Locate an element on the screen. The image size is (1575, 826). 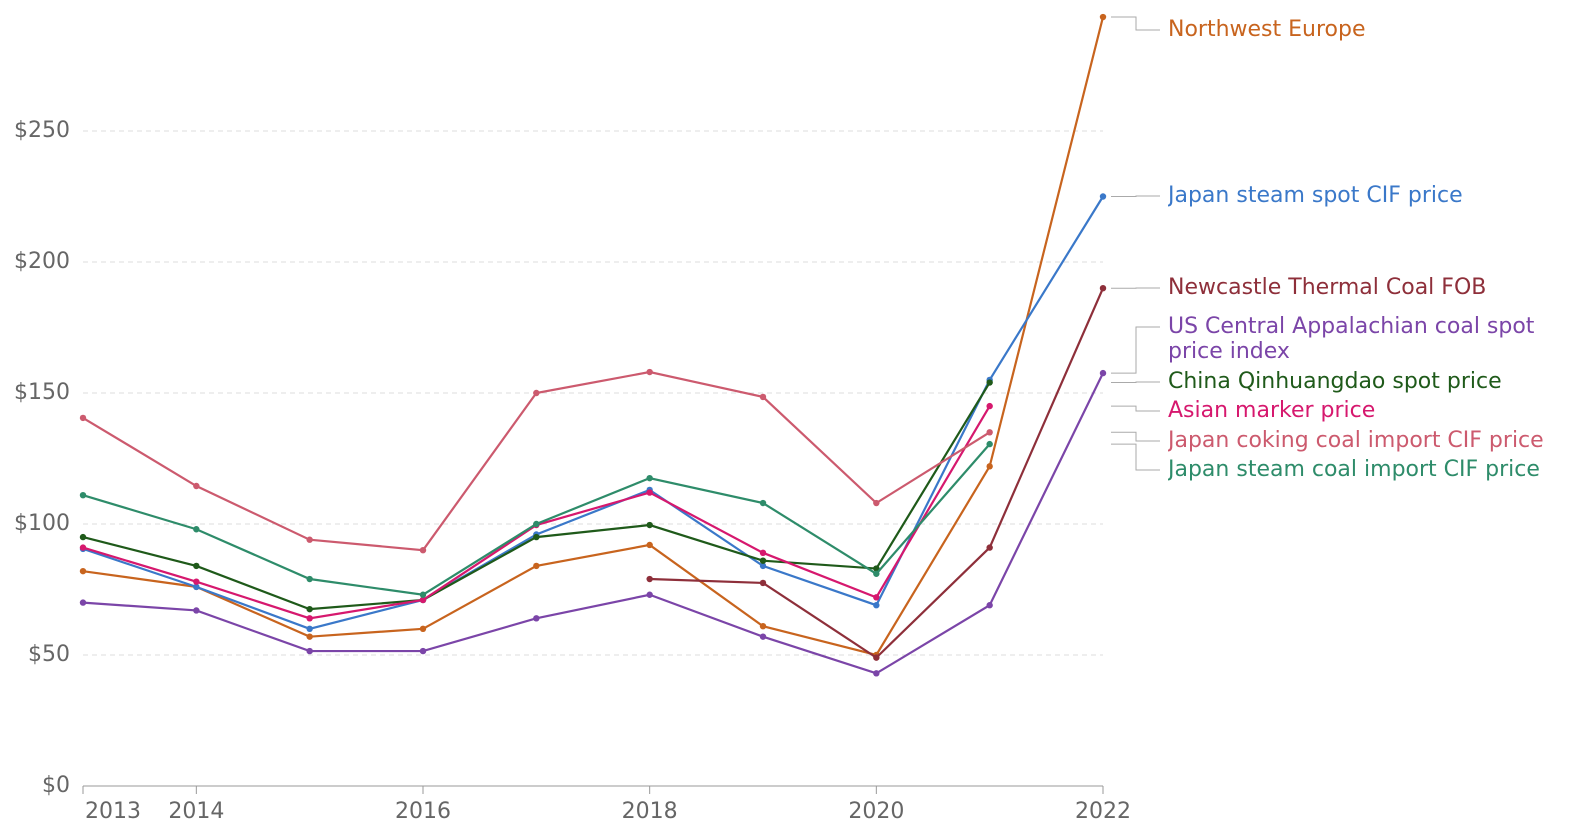
series-label: Newcastle Thermal Coal FOB is located at coordinates (1327, 287).